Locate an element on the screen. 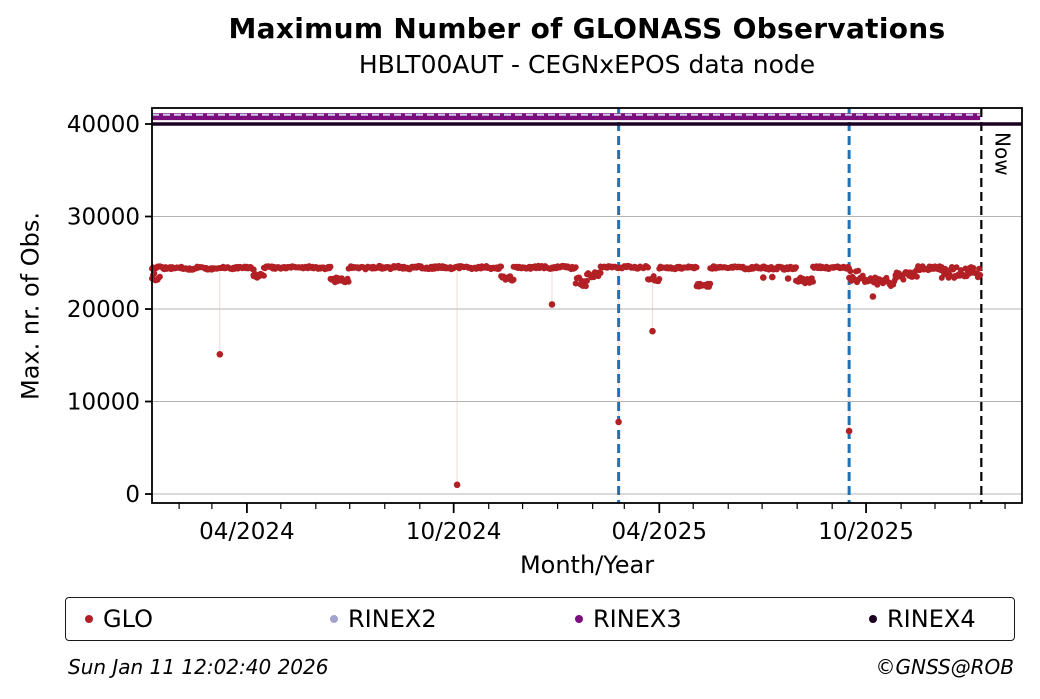 Image resolution: width=1040 pixels, height=699 pixels. legend-label-glo: GLO is located at coordinates (128, 619).